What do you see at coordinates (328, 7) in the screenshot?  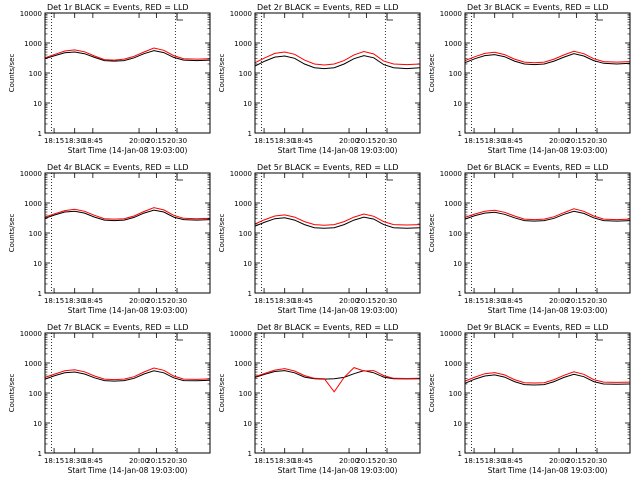 I see `chart-title: Det 2r BLACK = Events, RED = LLD` at bounding box center [328, 7].